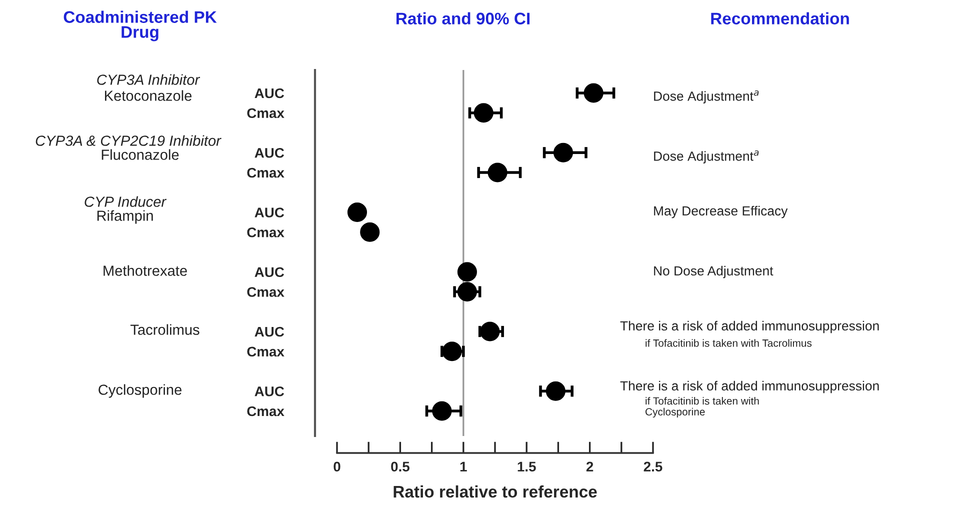 The width and height of the screenshot is (976, 514). What do you see at coordinates (714, 272) in the screenshot?
I see `text: No Dose Adjustment` at bounding box center [714, 272].